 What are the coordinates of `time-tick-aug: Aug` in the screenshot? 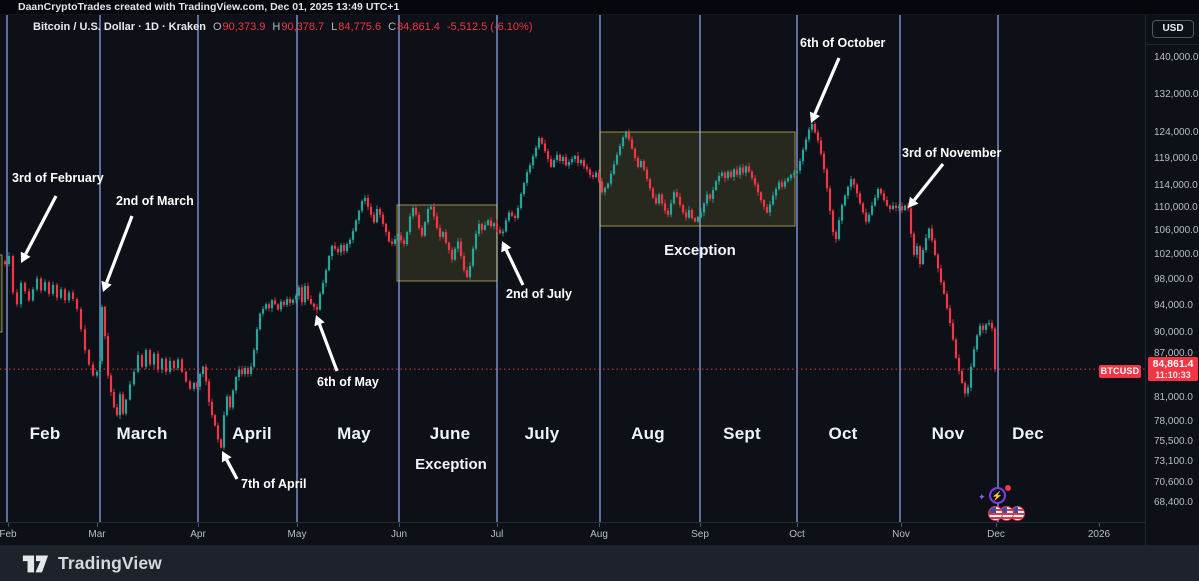 It's located at (599, 534).